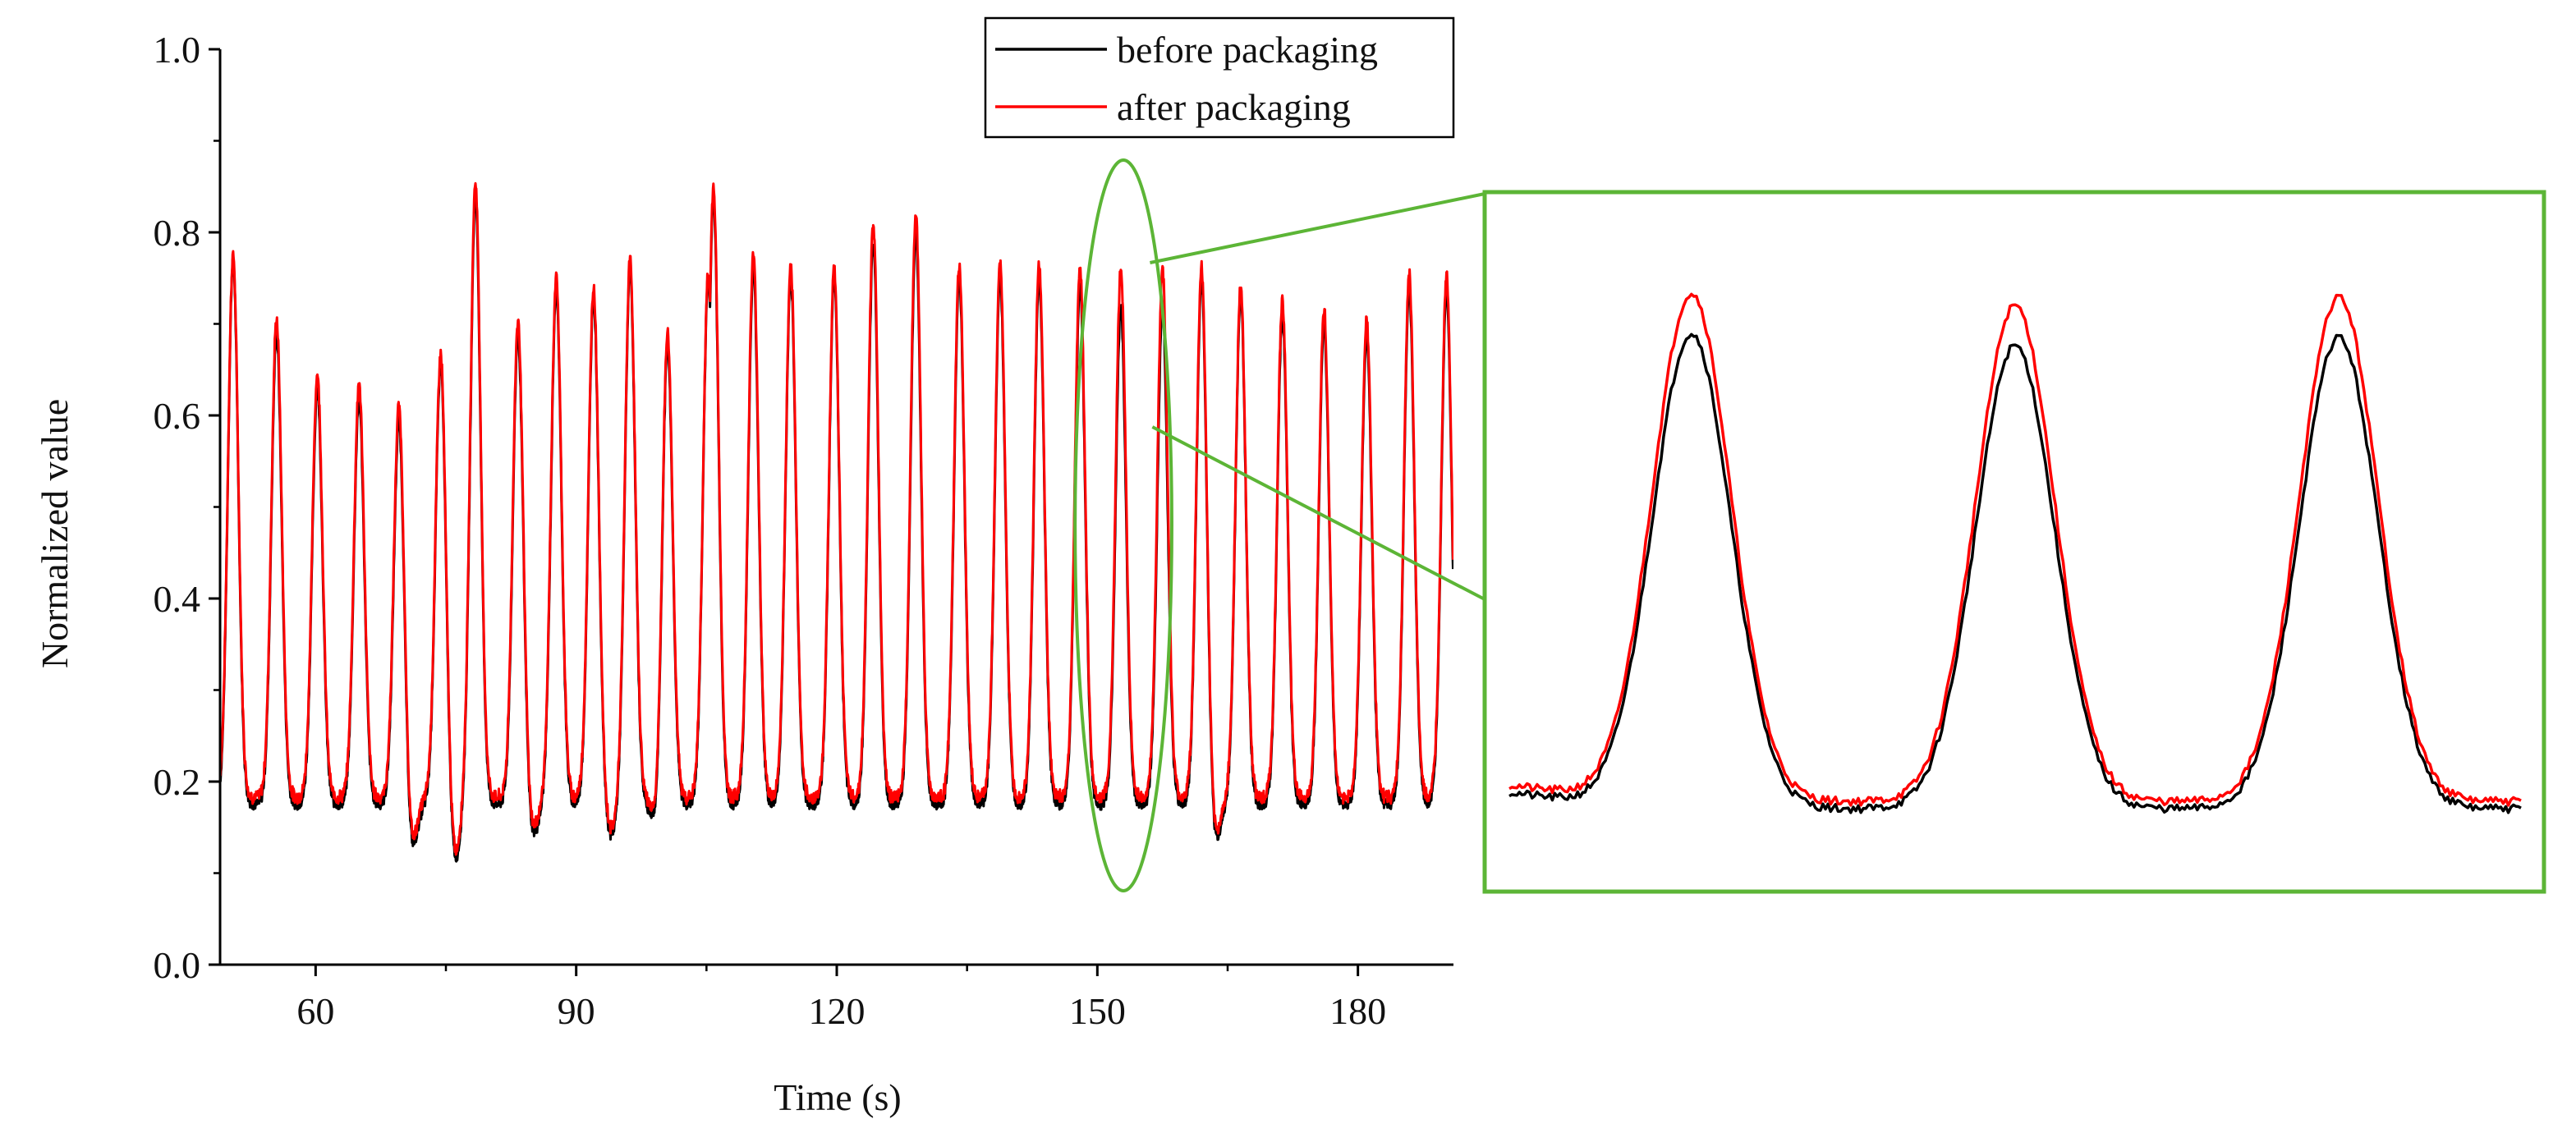 This screenshot has height=1142, width=2576. I want to click on x-tick-label: 90, so click(576, 1011).